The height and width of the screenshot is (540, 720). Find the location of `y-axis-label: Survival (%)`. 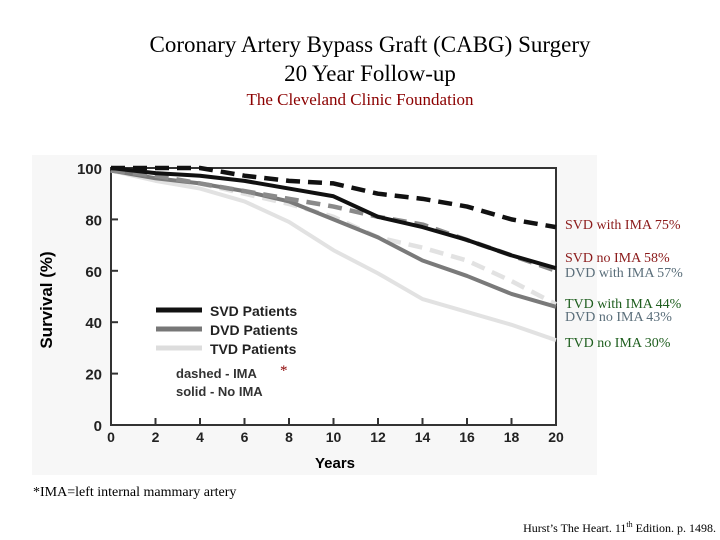

y-axis-label: Survival (%) is located at coordinates (46, 299).